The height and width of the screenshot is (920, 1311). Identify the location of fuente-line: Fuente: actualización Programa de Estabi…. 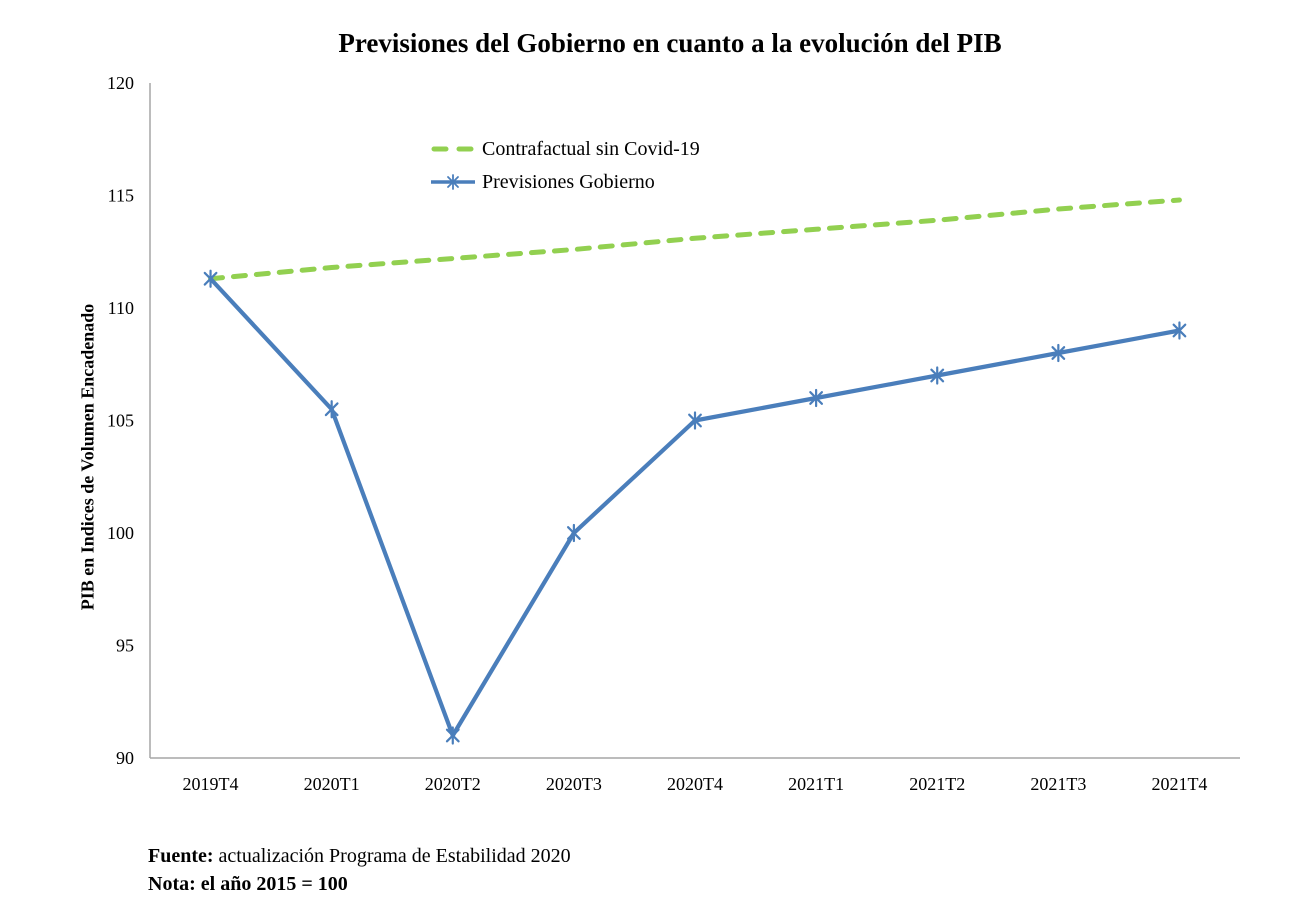
(359, 856).